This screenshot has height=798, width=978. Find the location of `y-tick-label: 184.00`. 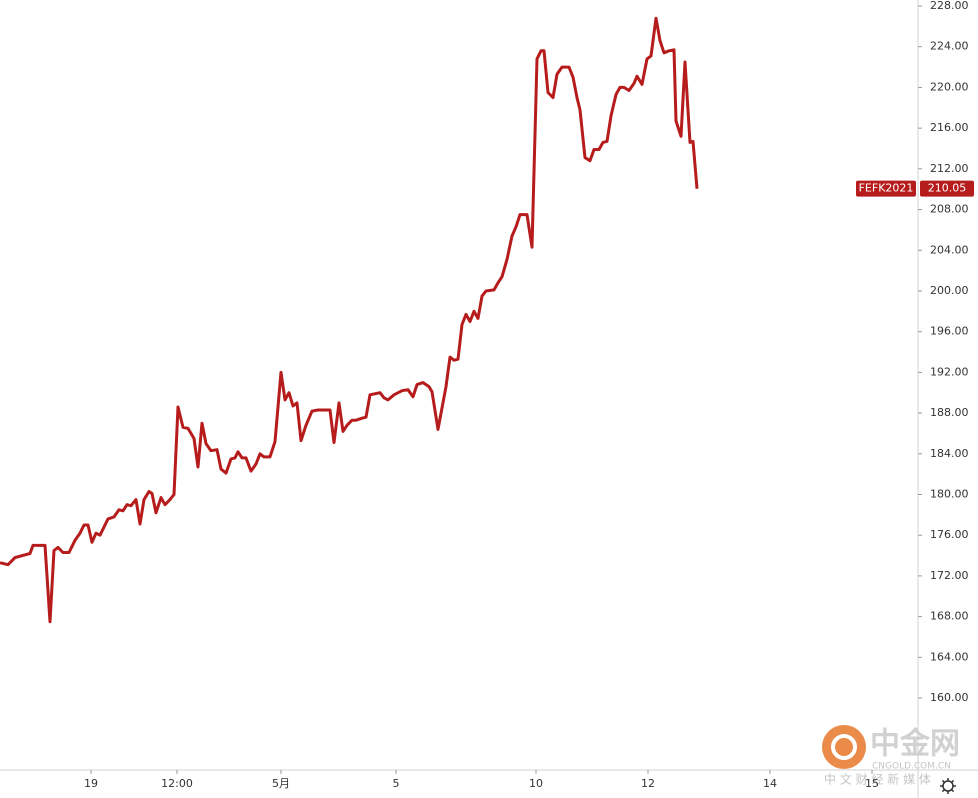

y-tick-label: 184.00 is located at coordinates (949, 453).